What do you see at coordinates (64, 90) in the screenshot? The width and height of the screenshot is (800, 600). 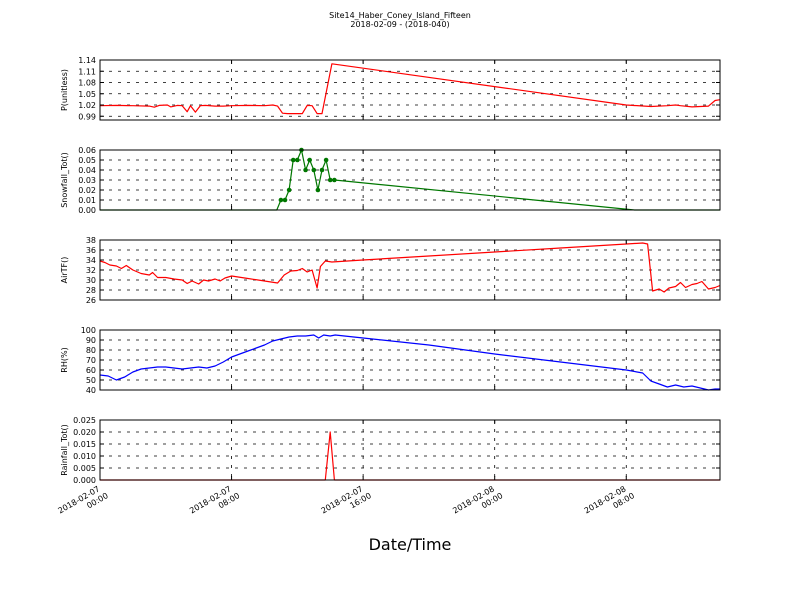 I see `y-axis-label: P(unitless)` at bounding box center [64, 90].